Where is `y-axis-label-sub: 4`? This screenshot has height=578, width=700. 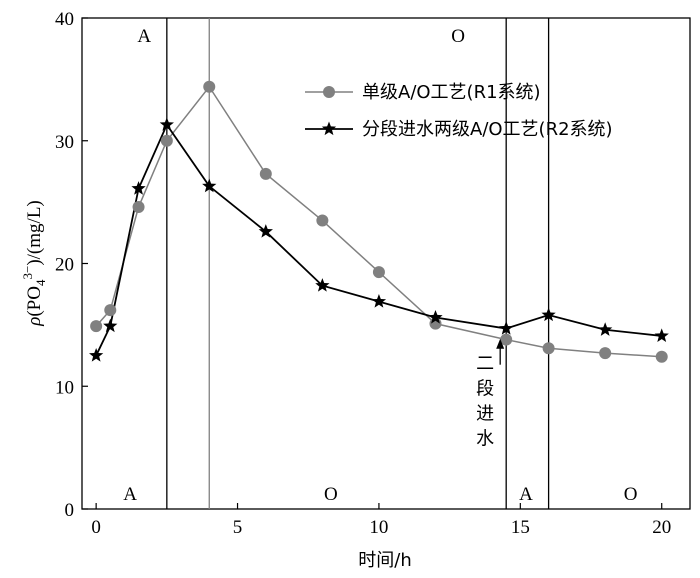 y-axis-label-sub: 4 is located at coordinates (40, 282).